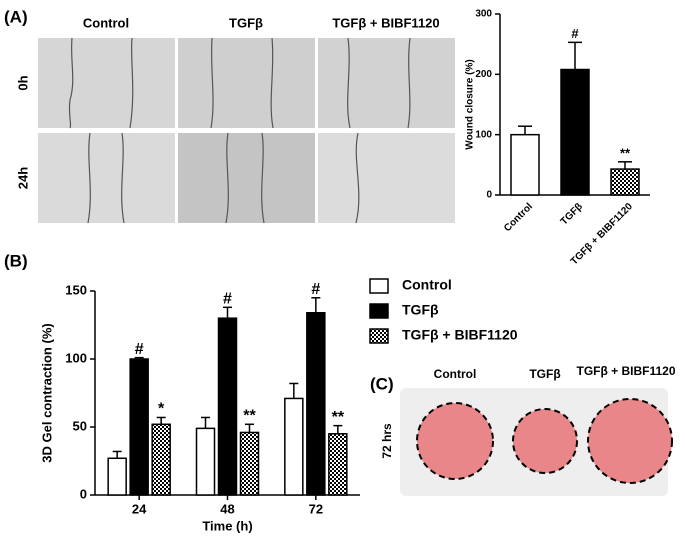 The width and height of the screenshot is (685, 541). I want to click on row-label: 24h, so click(22, 178).